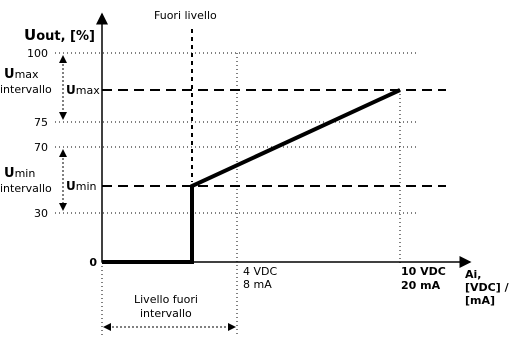 The image size is (522, 345). What do you see at coordinates (41, 122) in the screenshot?
I see `ytick-75: 75` at bounding box center [41, 122].